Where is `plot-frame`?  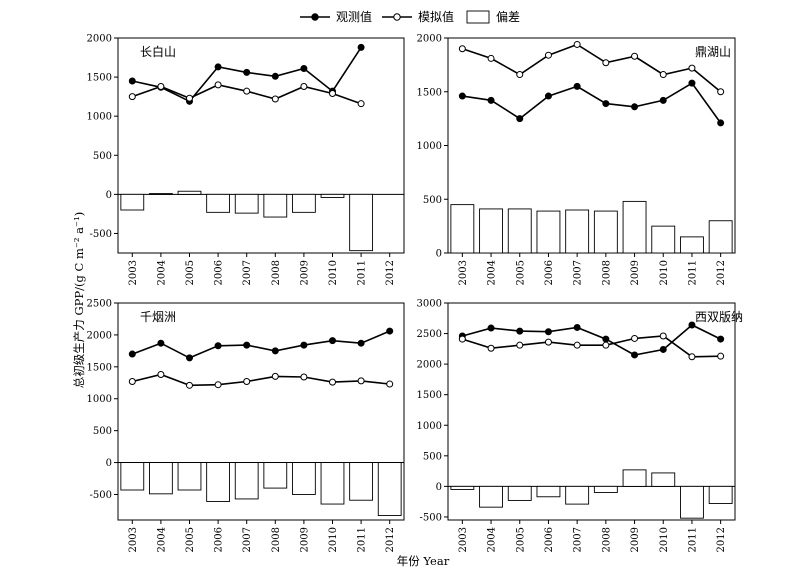
plot-frame is located at coordinates (261, 145).